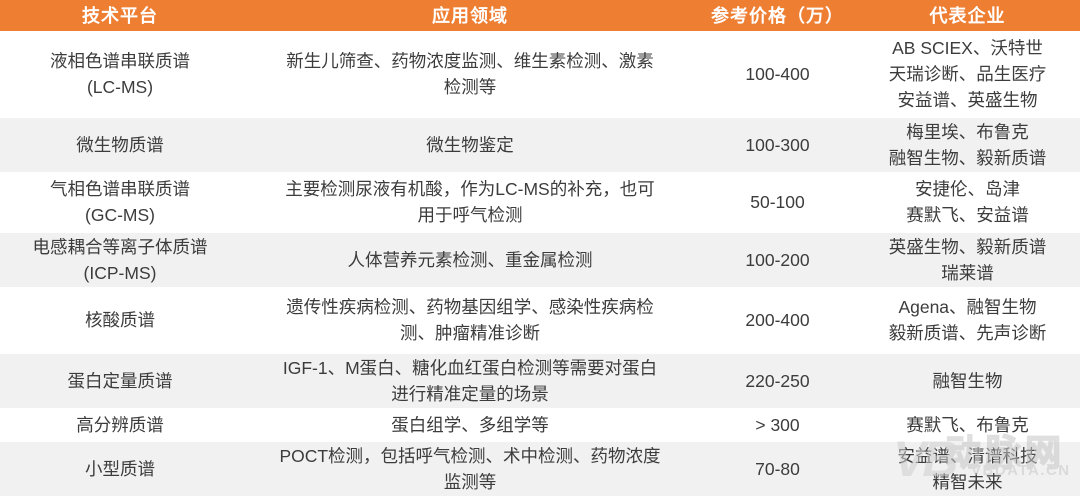  Describe the element at coordinates (120, 203) in the screenshot. I see `cell-platform: 气相色谱串联质谱 (GC-MS)` at that location.